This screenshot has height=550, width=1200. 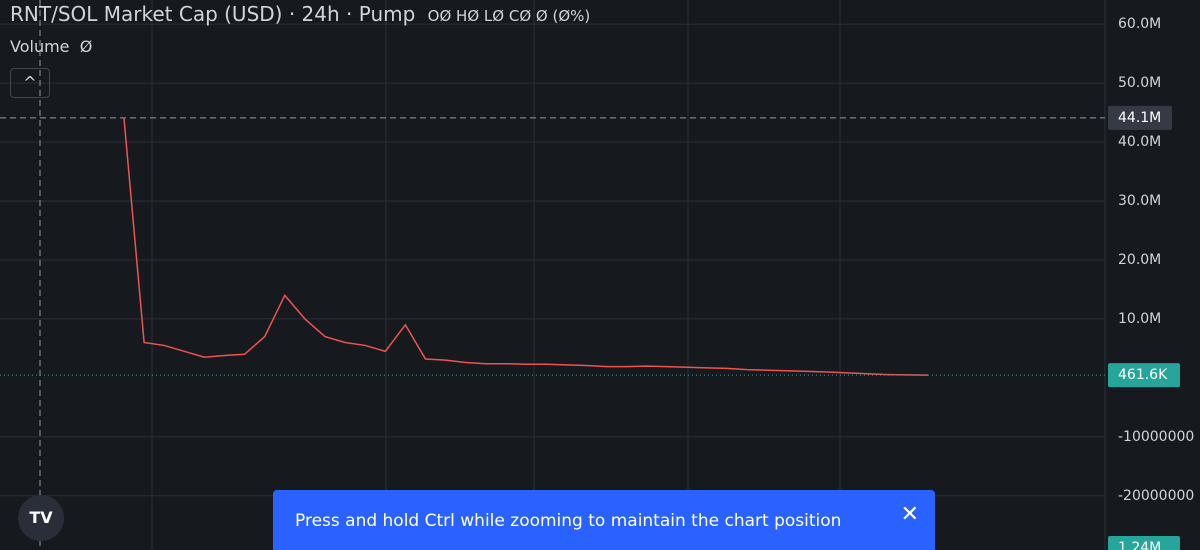 I want to click on title: RNT/SOL Market Cap (USD) · 24h · Pump, so click(x=213, y=14).